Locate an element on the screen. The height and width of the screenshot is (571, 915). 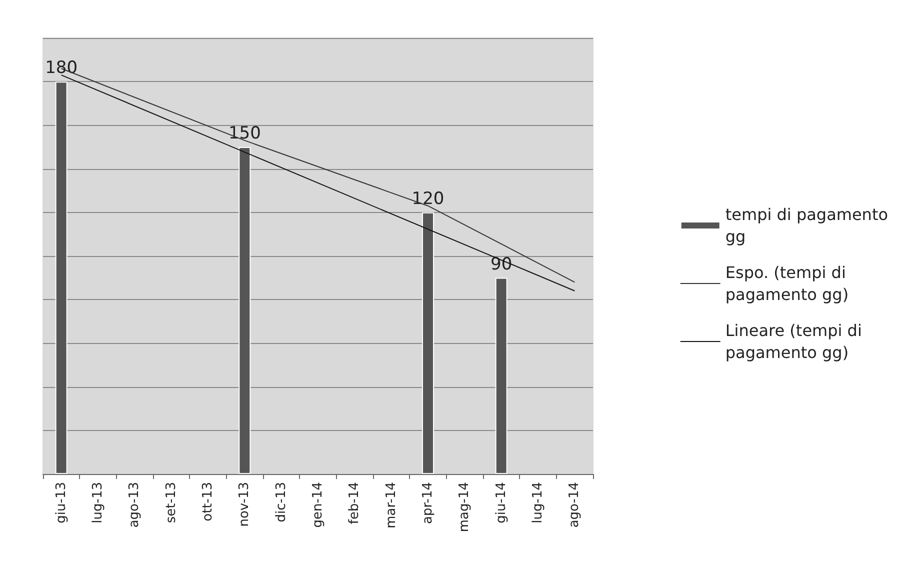
x-tick-label: lug-14 is located at coordinates (538, 503).